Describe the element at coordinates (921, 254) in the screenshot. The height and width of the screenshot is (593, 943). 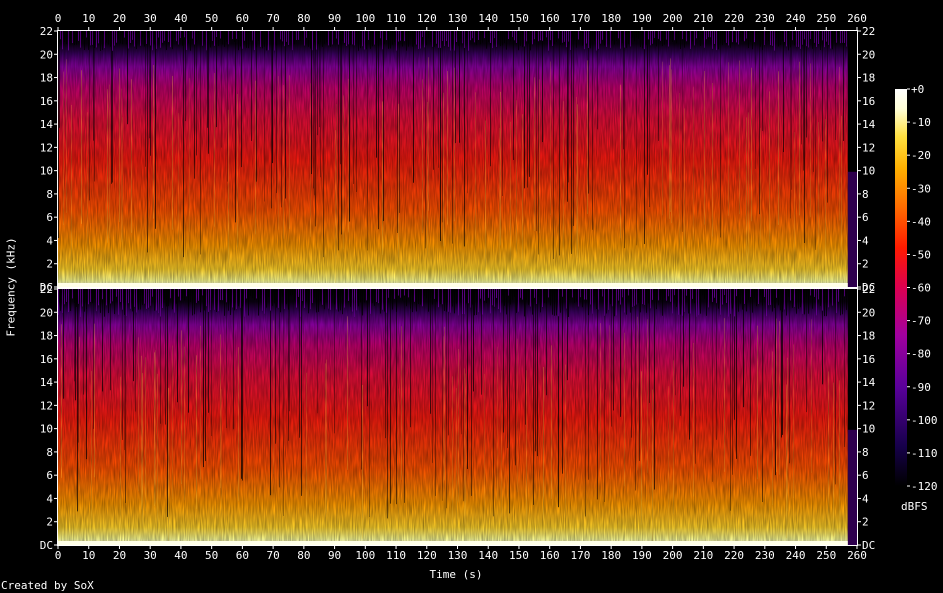
I see `colorbar-tick-label: -50` at that location.